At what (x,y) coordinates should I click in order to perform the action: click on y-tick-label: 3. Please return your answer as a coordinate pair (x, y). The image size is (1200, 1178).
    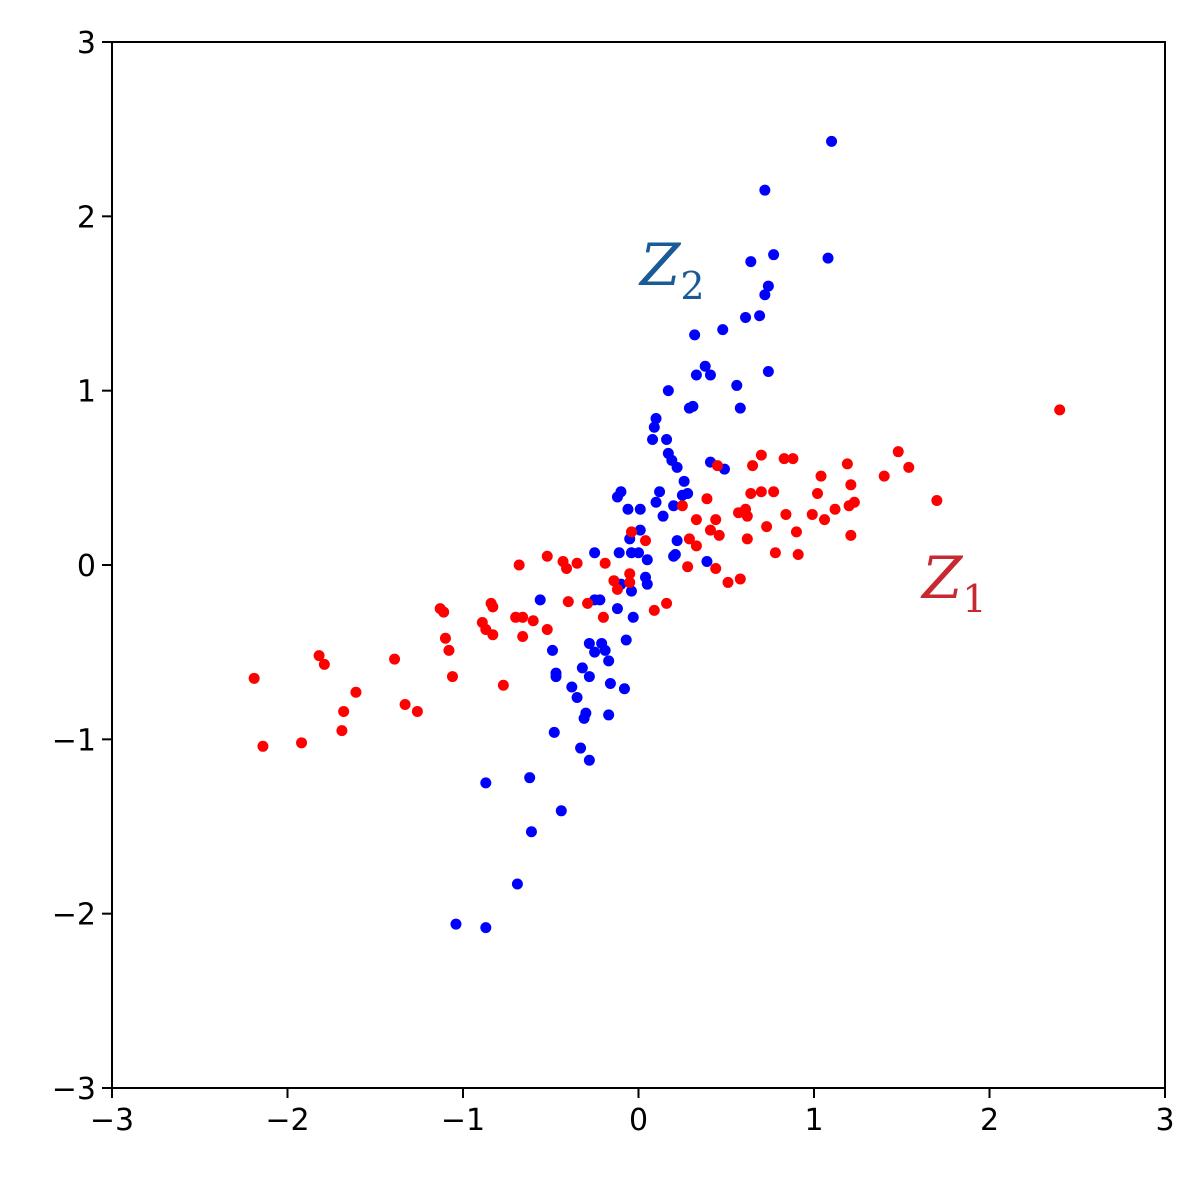
    Looking at the image, I should click on (86, 43).